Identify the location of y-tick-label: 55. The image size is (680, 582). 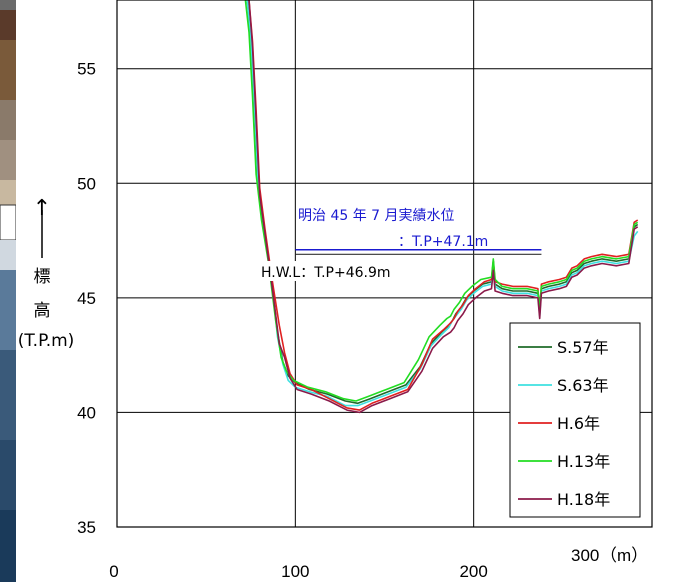
(86, 69).